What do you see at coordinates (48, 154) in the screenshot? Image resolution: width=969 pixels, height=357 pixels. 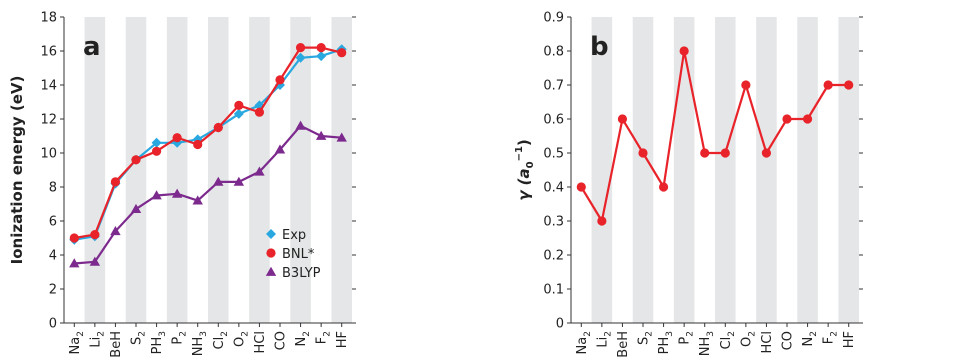 I see `y-tick-label: 10` at bounding box center [48, 154].